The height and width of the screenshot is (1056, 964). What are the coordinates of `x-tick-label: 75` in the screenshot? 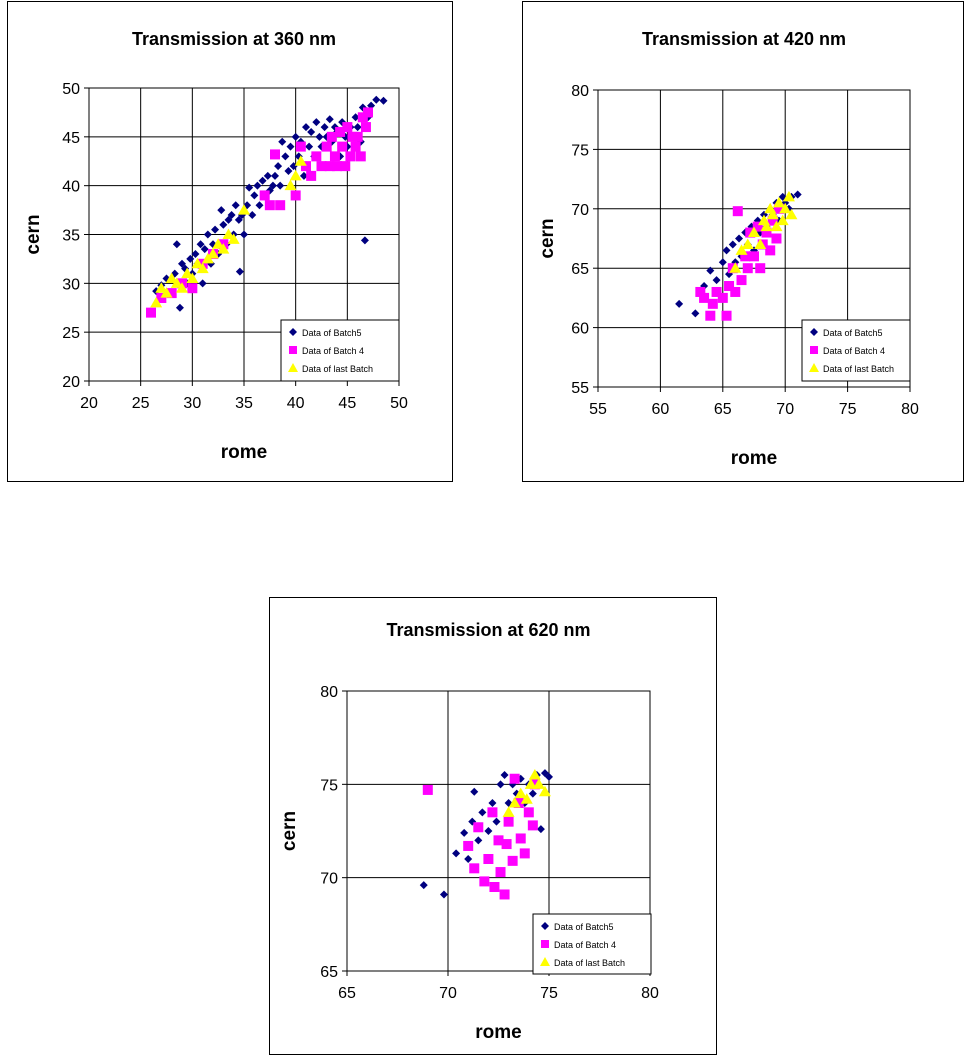 It's located at (549, 993).